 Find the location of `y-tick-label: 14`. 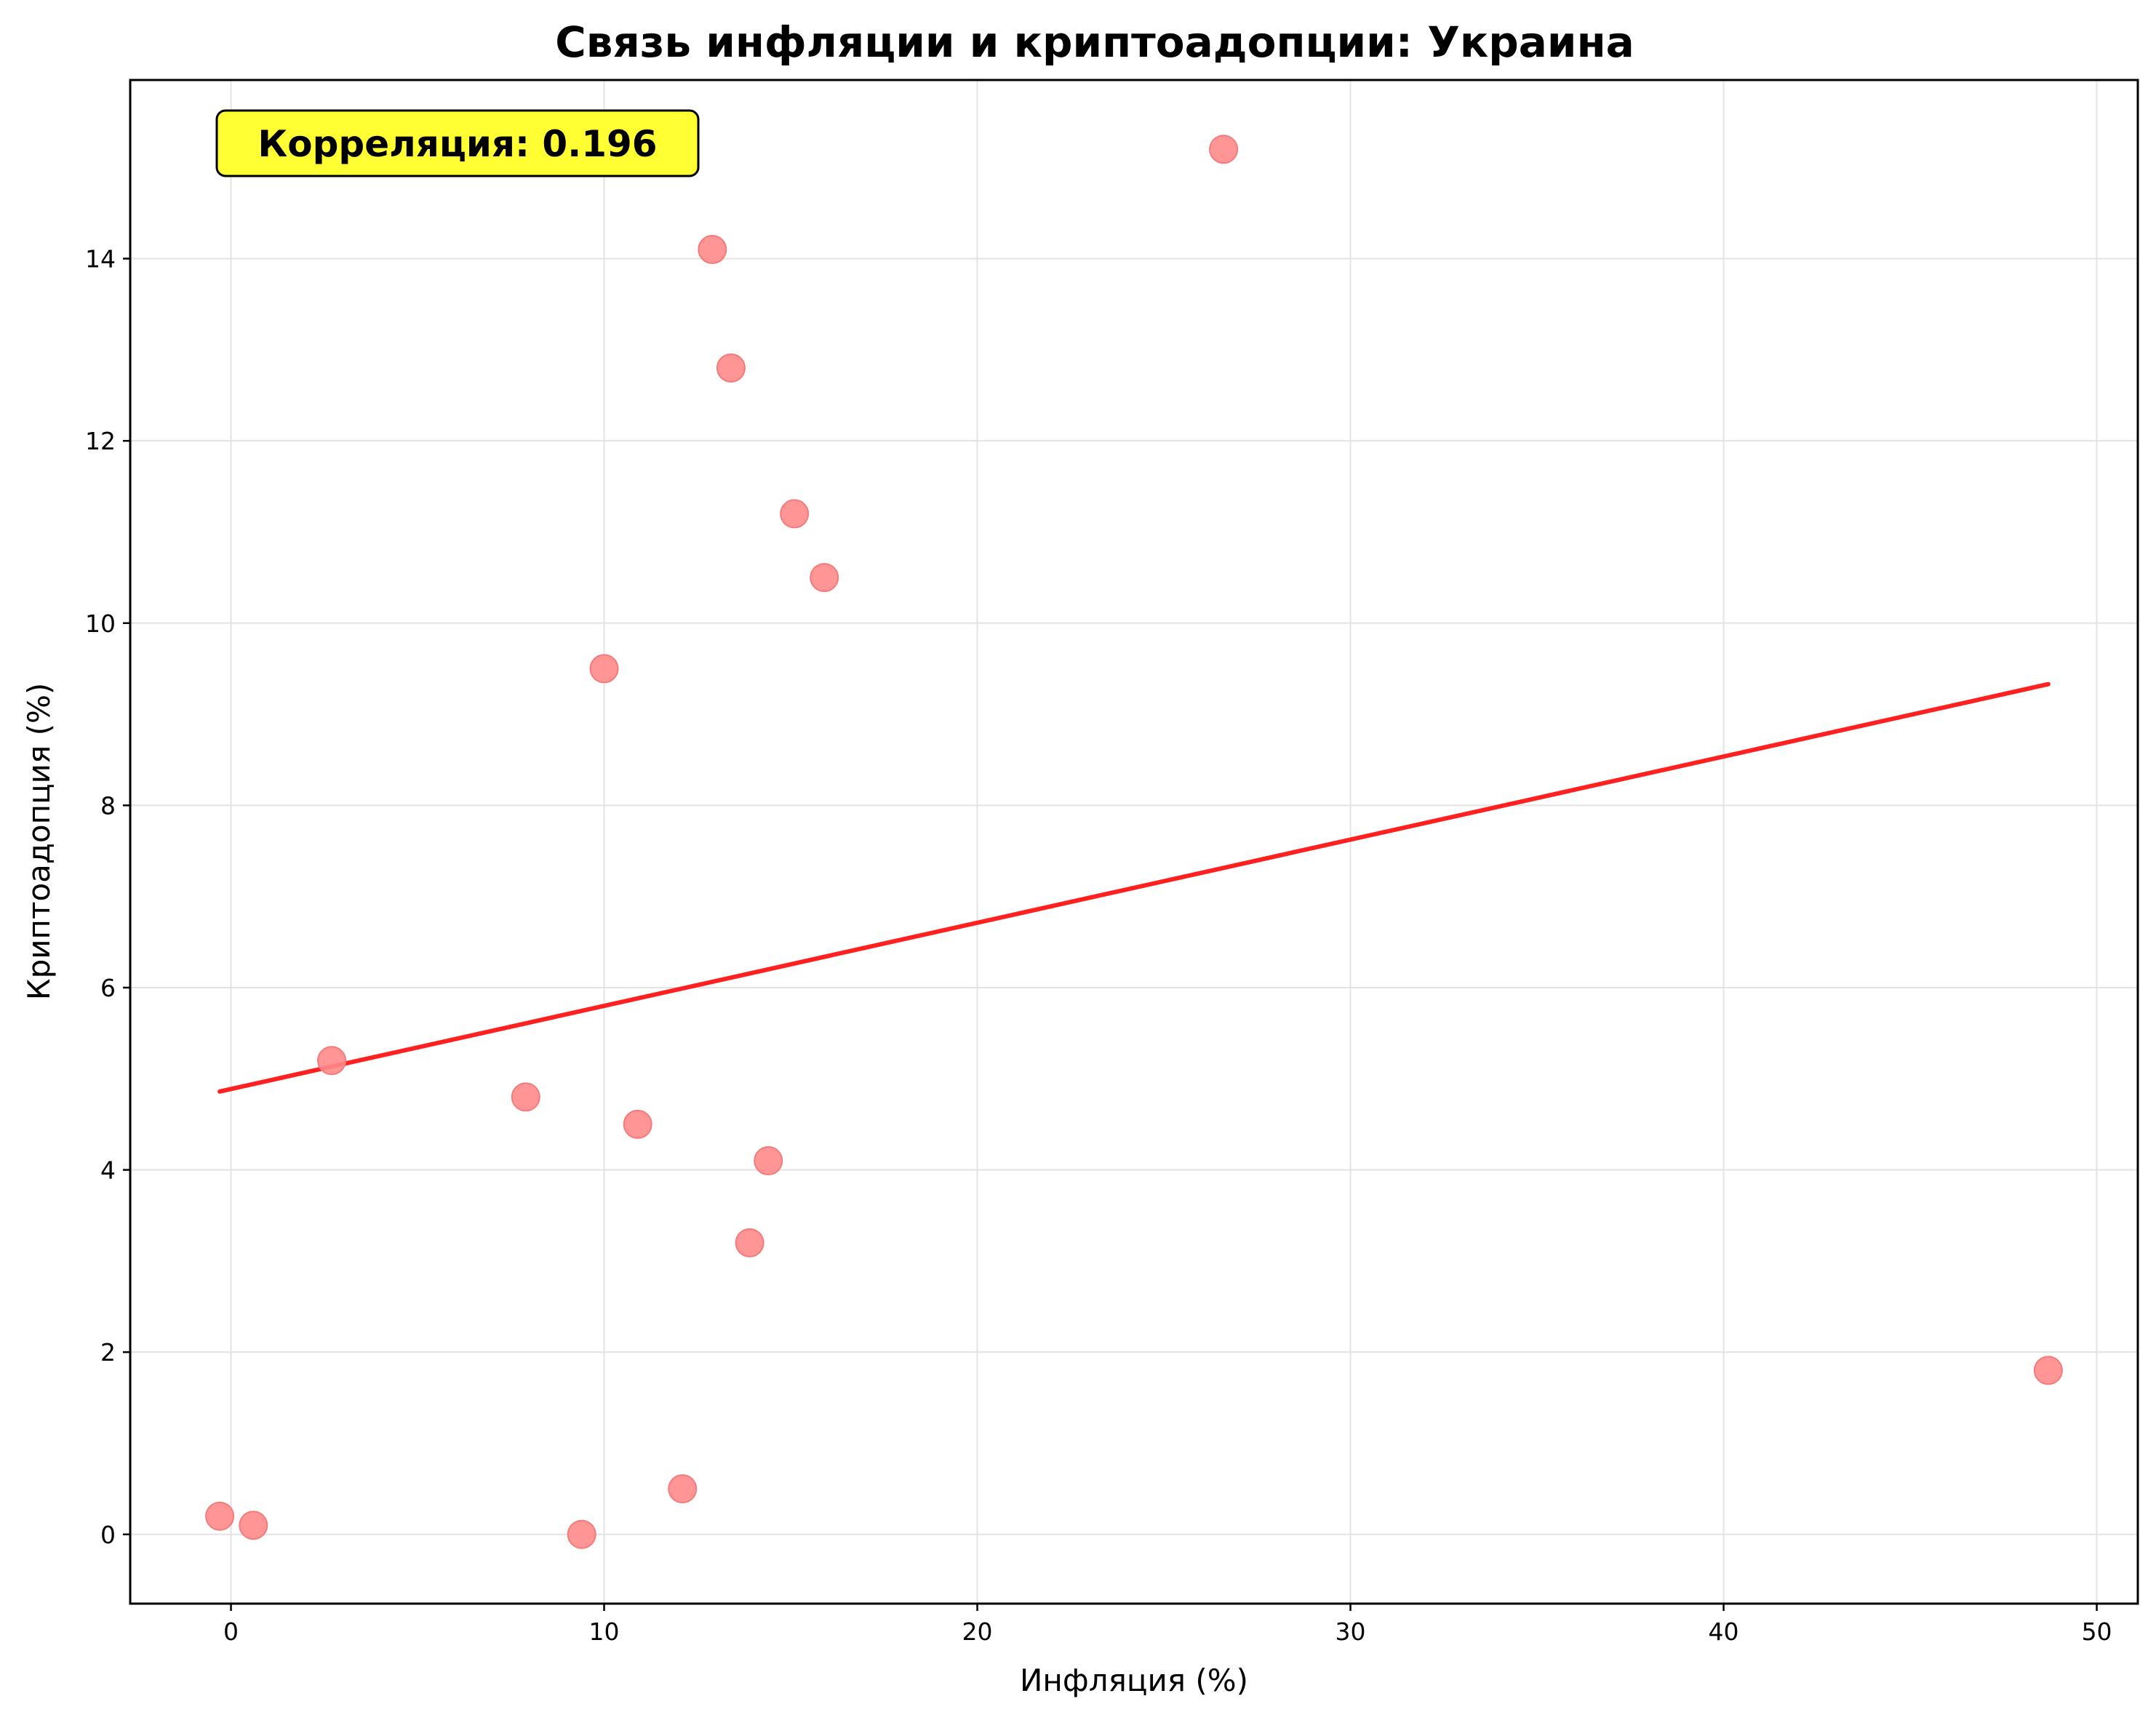

y-tick-label: 14 is located at coordinates (100, 259).